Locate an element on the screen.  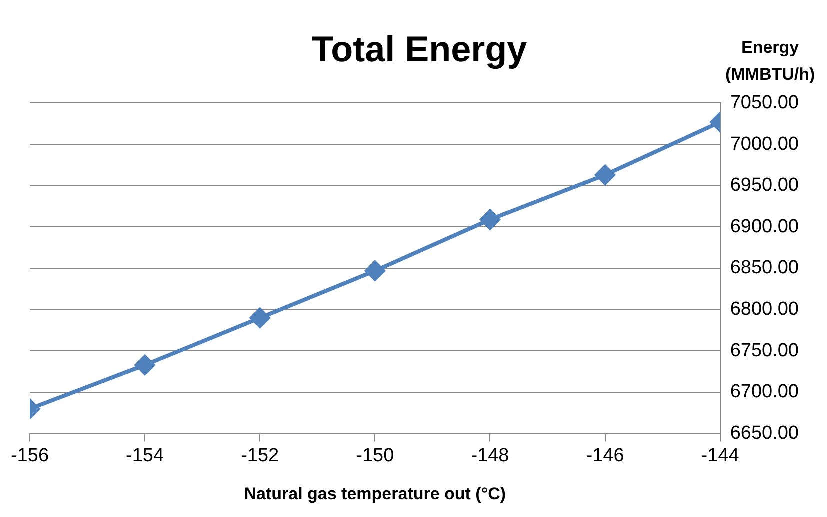
y-tick-label: 6750.00 is located at coordinates (765, 351).